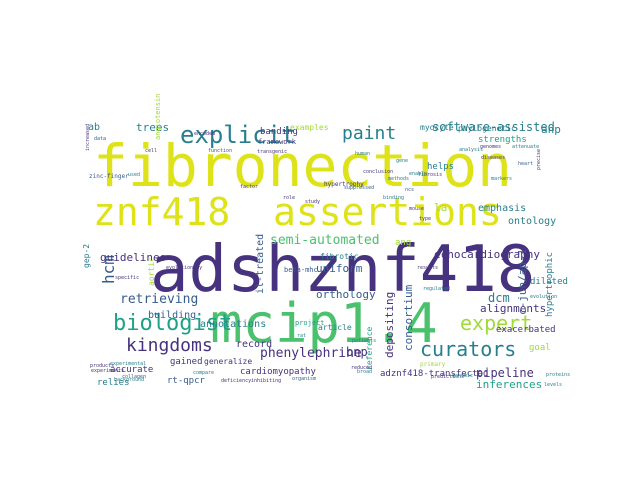 The height and width of the screenshot is (480, 640). What do you see at coordinates (301, 336) in the screenshot?
I see `cloud-word: rat` at bounding box center [301, 336].